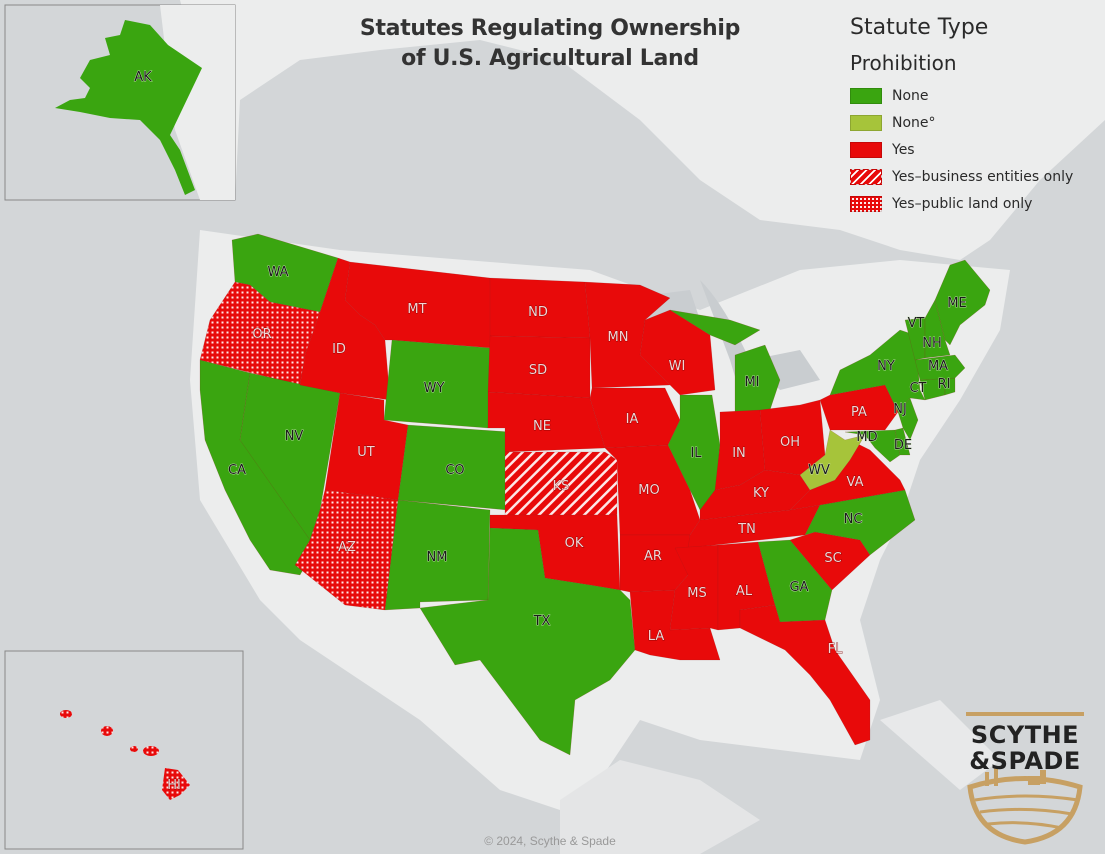 This screenshot has height=854, width=1105. What do you see at coordinates (653, 556) in the screenshot?
I see `label-AR: AR` at bounding box center [653, 556].